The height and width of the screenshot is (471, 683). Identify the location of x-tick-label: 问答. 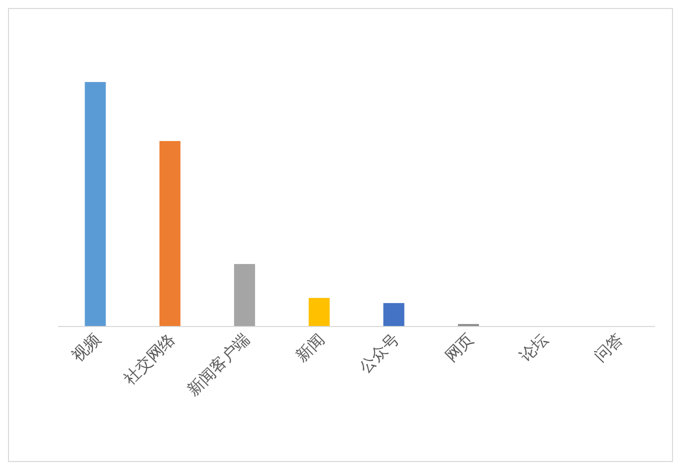
(609, 348).